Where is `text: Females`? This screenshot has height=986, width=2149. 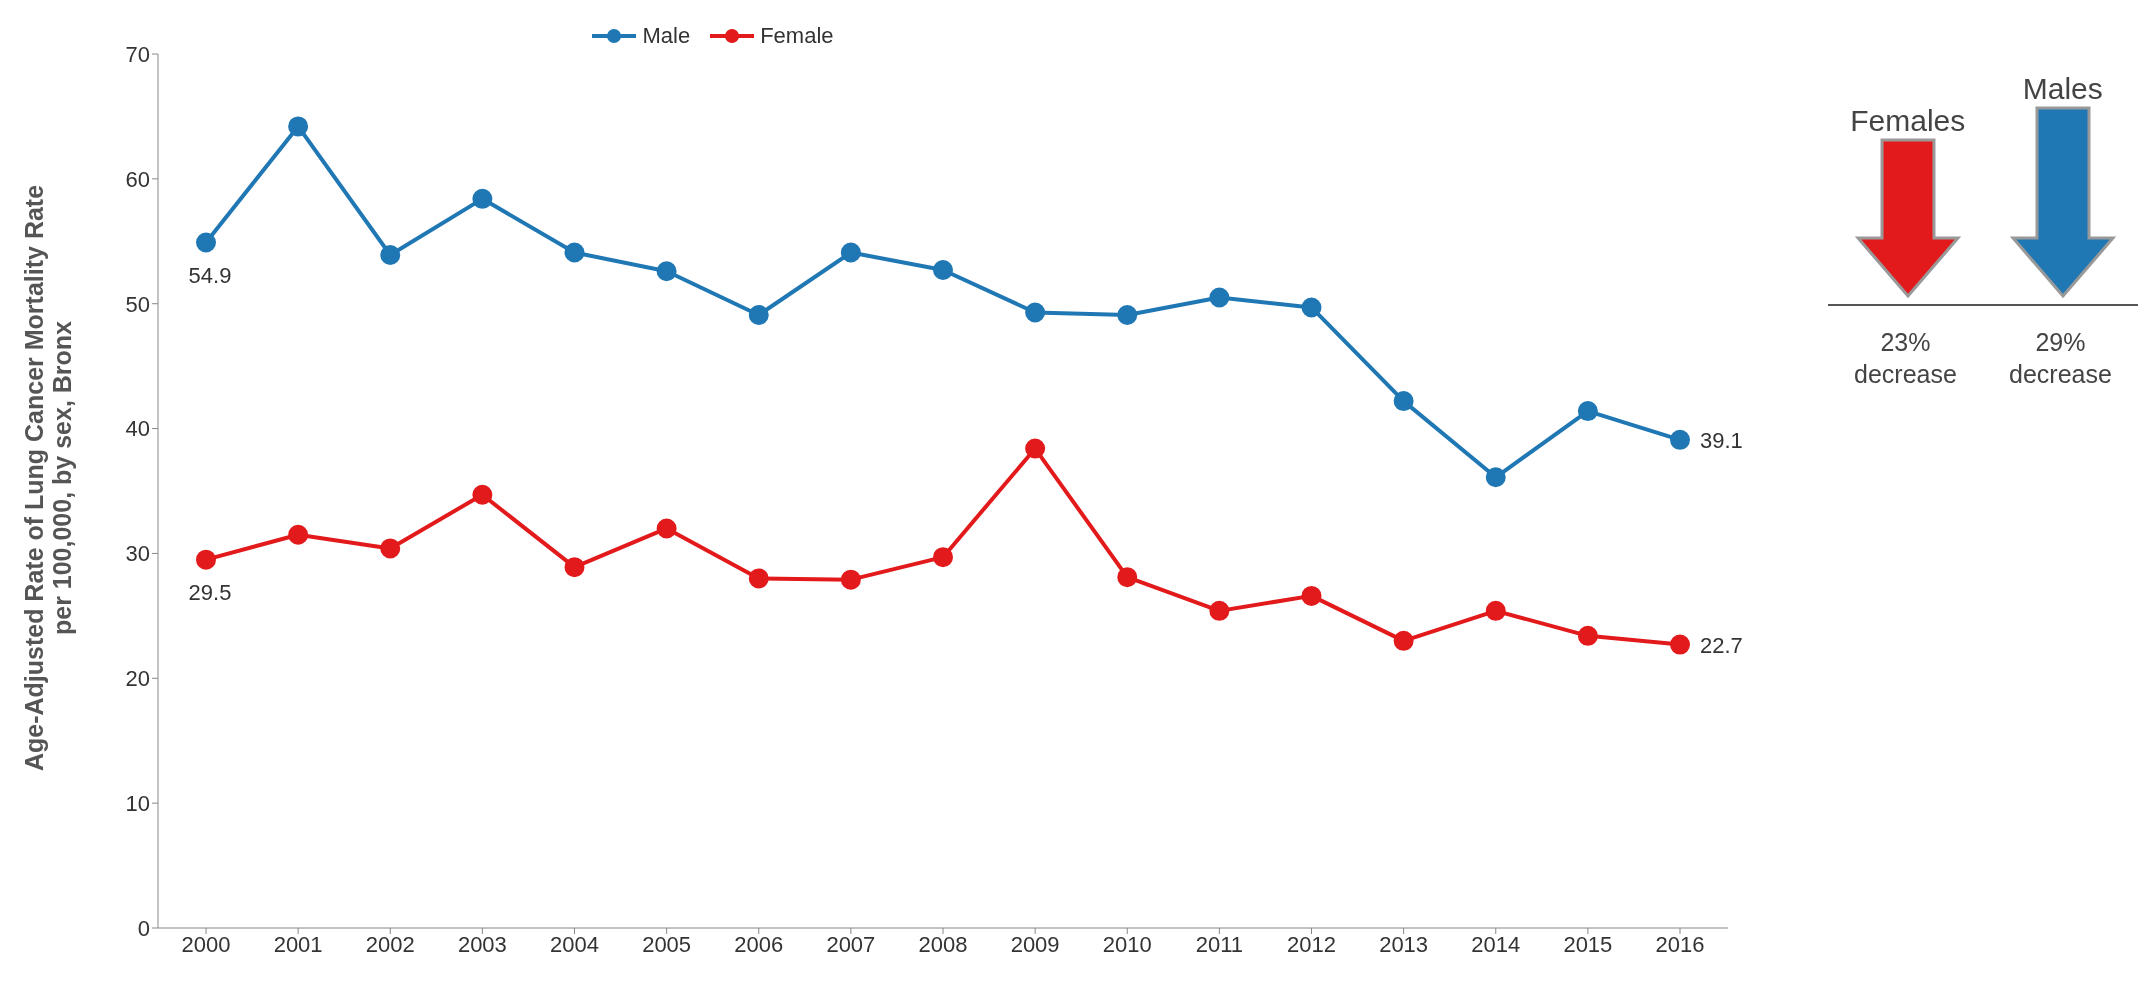
text: Females is located at coordinates (1908, 121).